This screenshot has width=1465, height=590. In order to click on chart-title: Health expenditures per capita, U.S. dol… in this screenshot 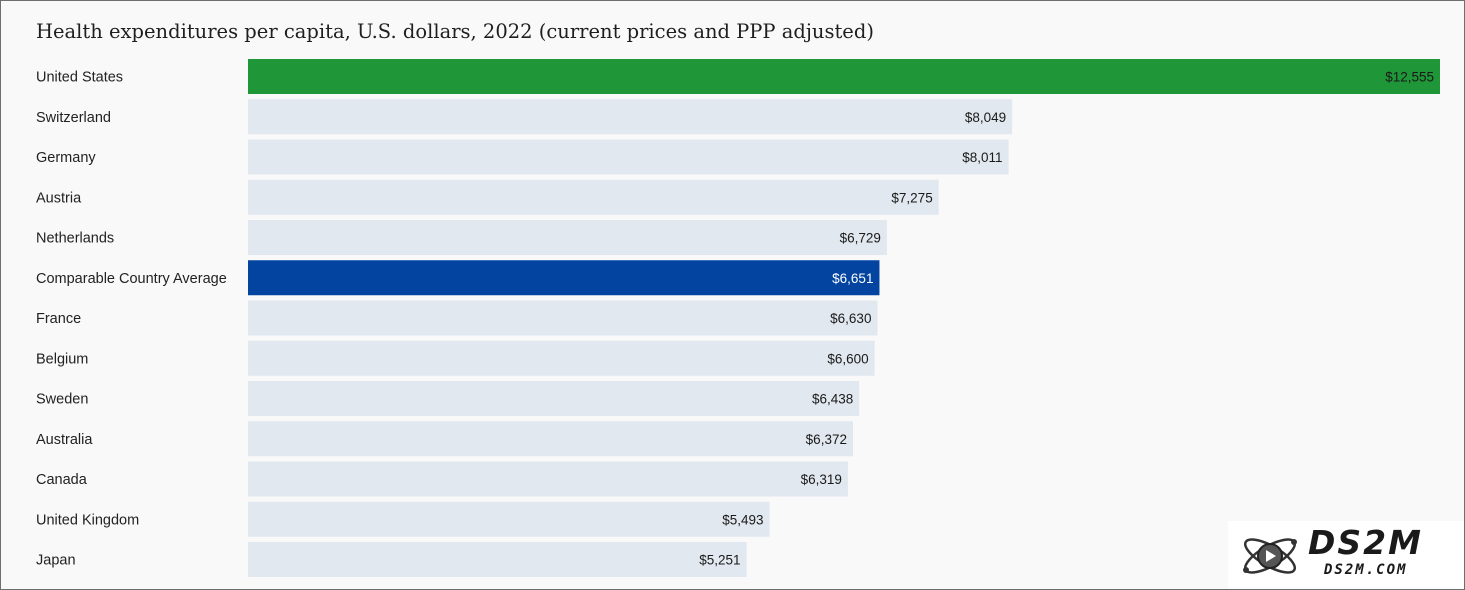, I will do `click(455, 31)`.